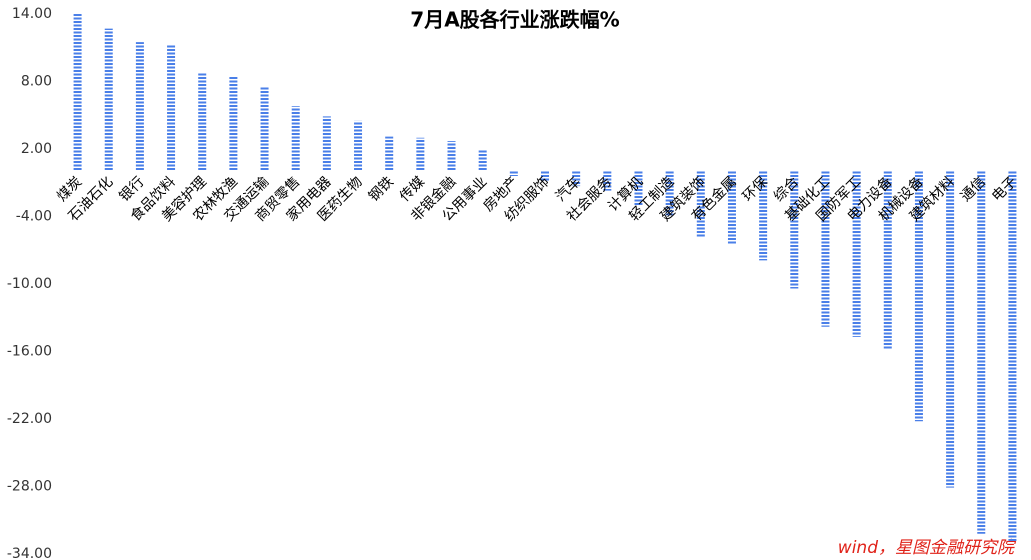 The height and width of the screenshot is (560, 1031). Describe the element at coordinates (29, 352) in the screenshot. I see `y-tick-label: -16.00` at that location.